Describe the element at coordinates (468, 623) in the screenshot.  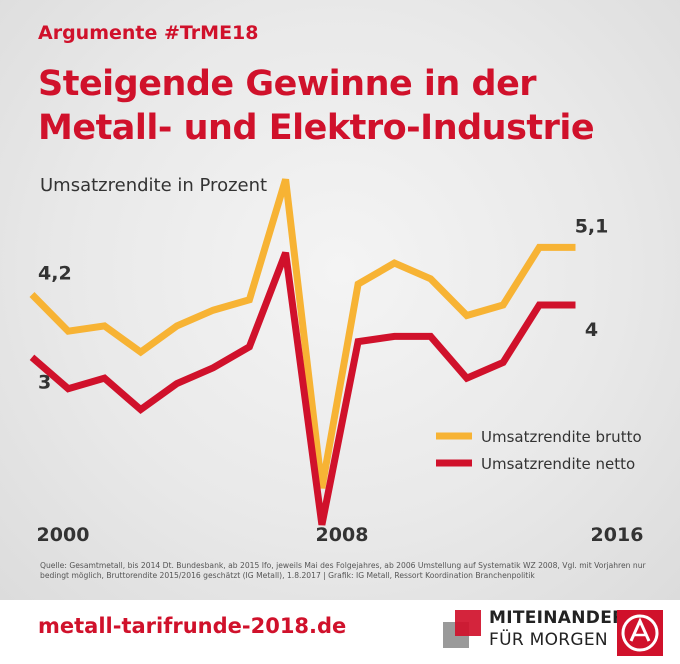
I see `logo-red-square` at that location.